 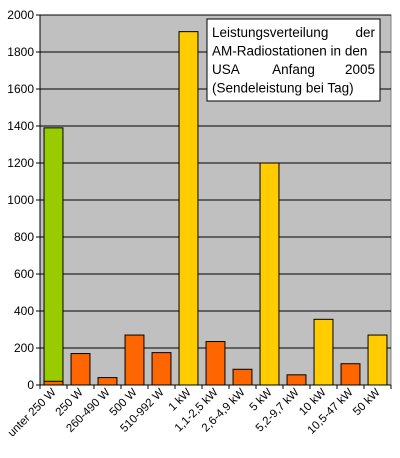 I want to click on y-tick-label: 2000, so click(x=20, y=15).